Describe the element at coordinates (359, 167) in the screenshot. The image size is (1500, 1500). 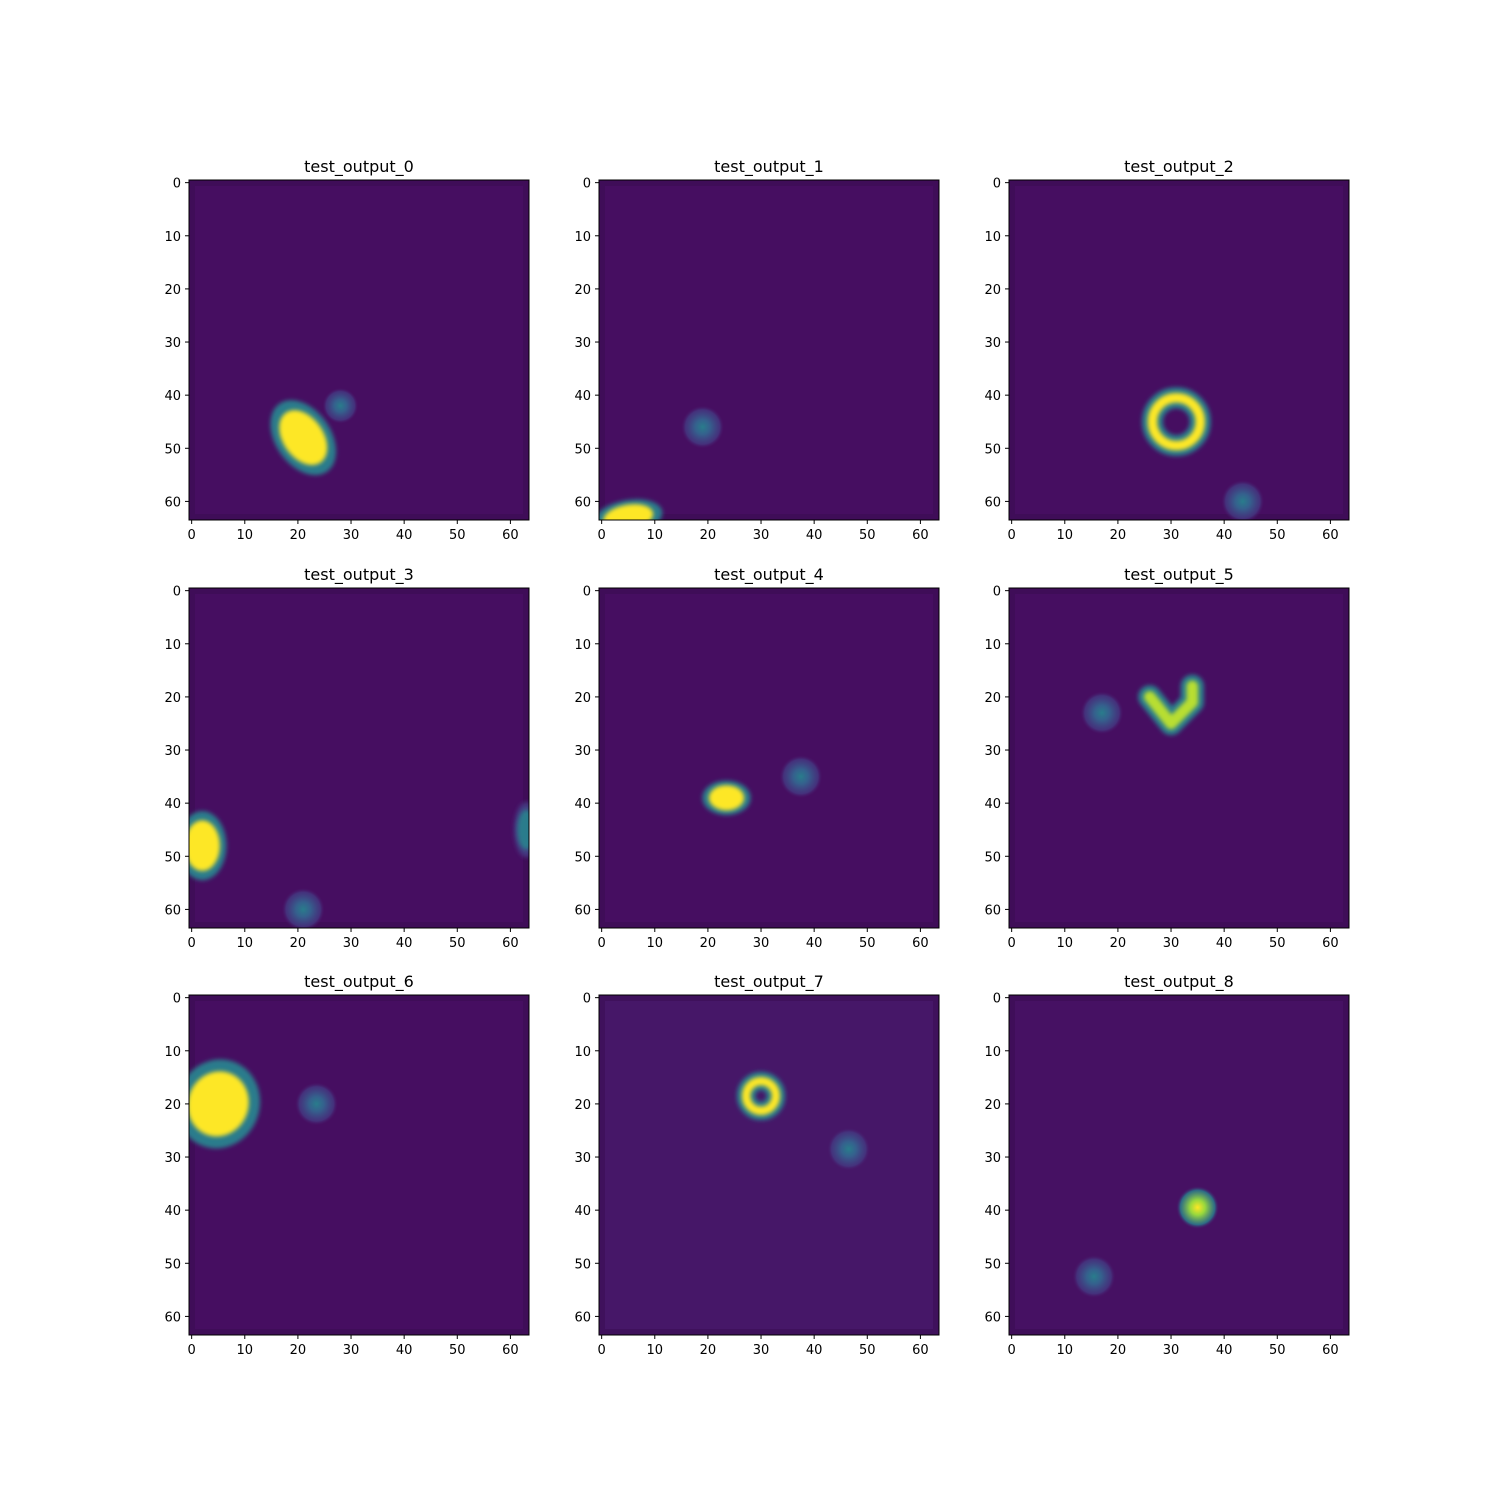
I see `panel-title: test_output_0` at that location.